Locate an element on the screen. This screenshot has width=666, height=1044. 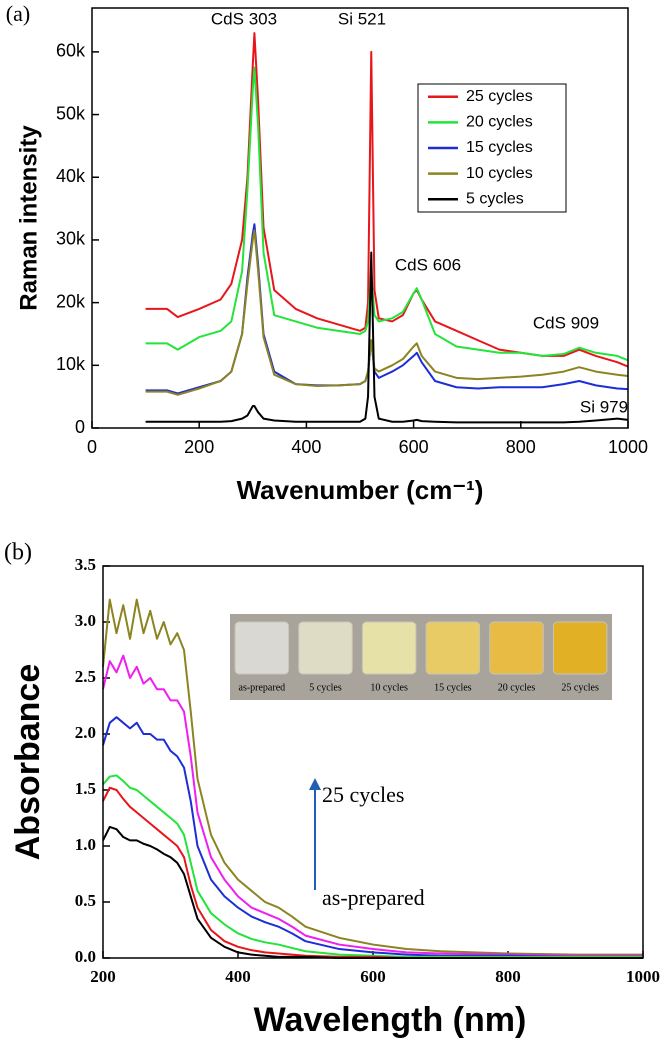
y-tick-label: 0.0 is located at coordinates (85, 956).